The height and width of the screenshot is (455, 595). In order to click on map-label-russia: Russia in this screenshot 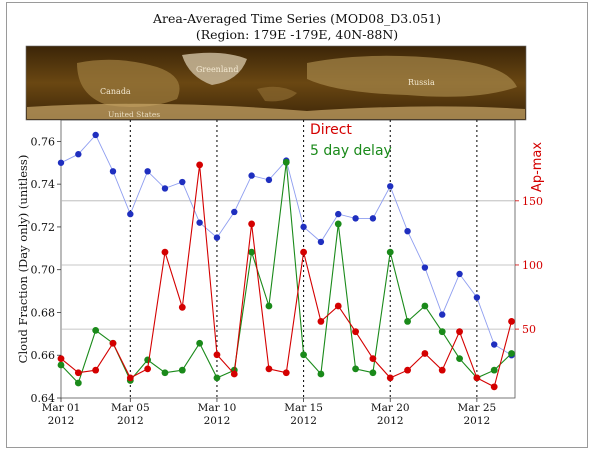, I will do `click(421, 82)`.